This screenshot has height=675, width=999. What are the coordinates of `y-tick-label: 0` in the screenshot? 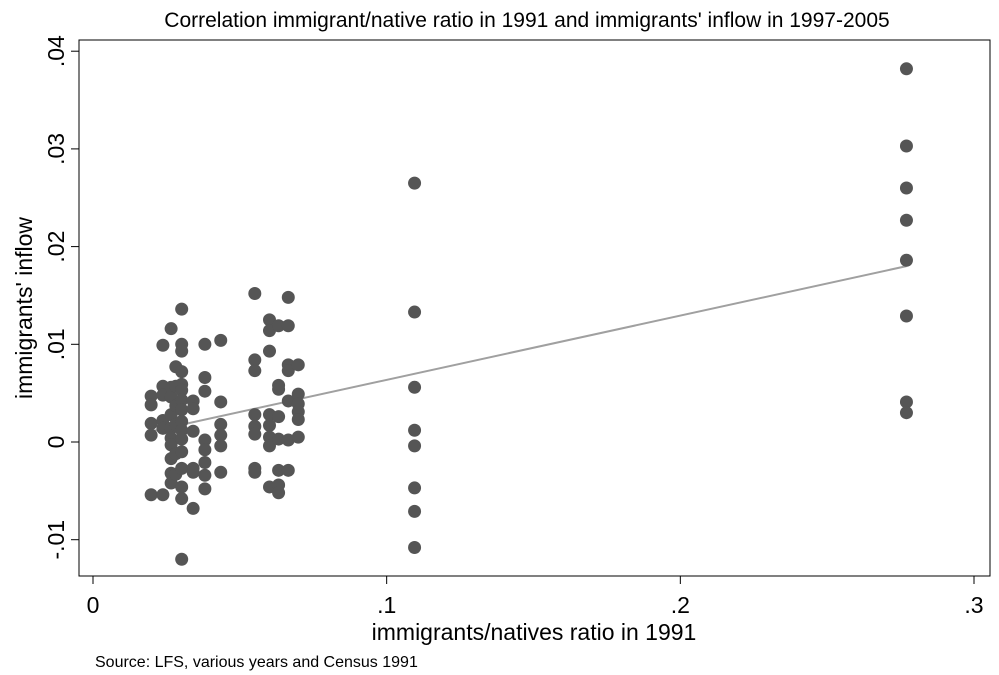 It's located at (56, 442).